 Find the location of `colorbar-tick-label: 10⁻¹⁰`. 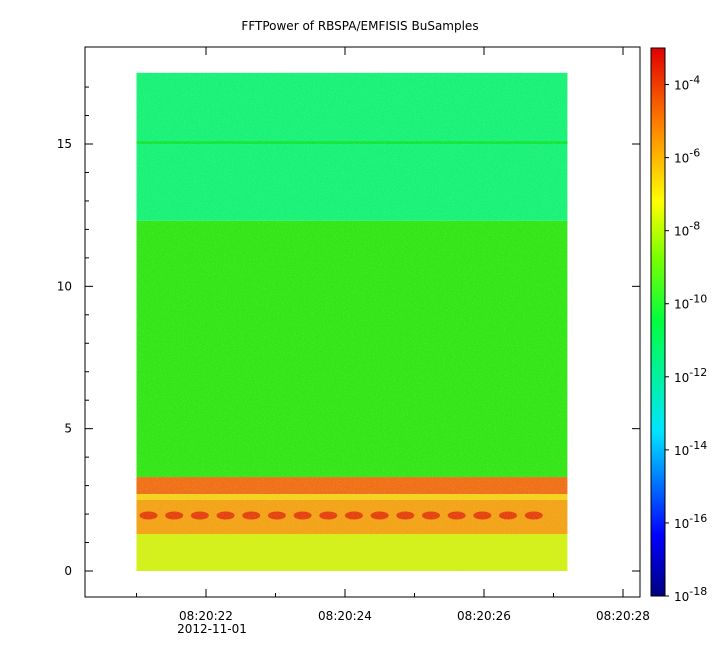

colorbar-tick-label: 10⁻¹⁰ is located at coordinates (690, 302).